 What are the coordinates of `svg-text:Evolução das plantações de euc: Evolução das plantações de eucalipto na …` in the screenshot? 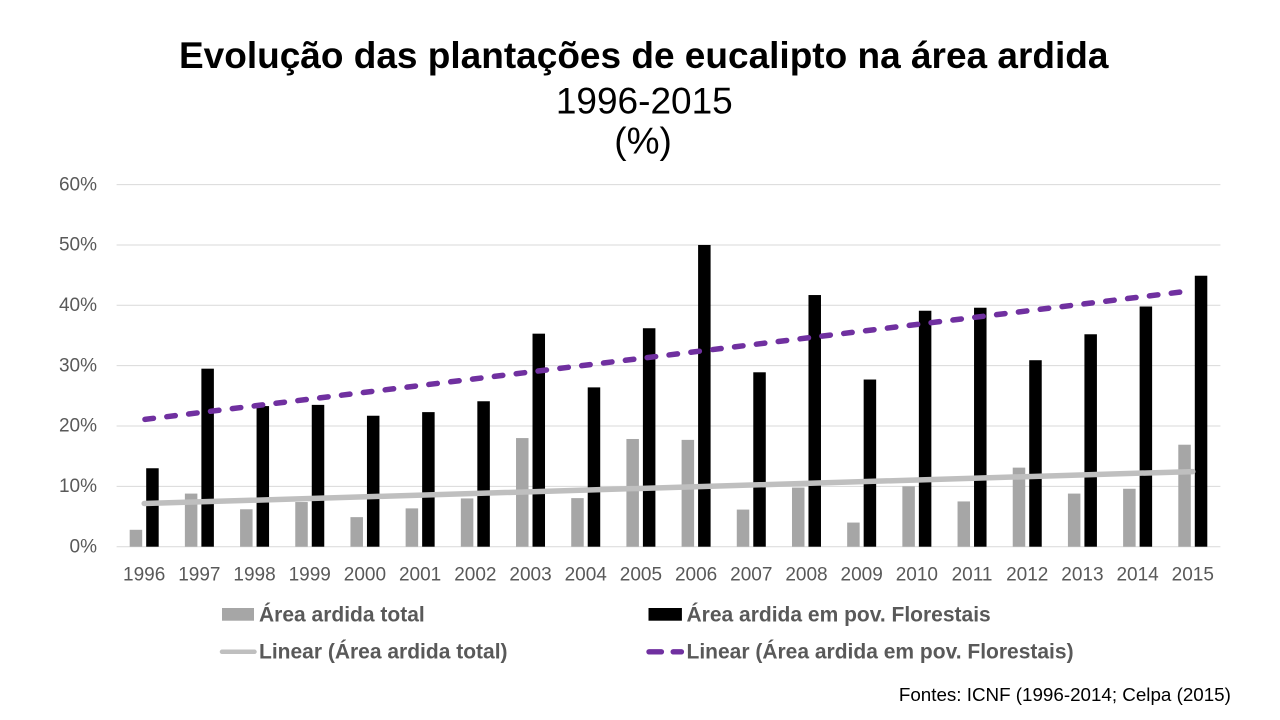 It's located at (644, 55).